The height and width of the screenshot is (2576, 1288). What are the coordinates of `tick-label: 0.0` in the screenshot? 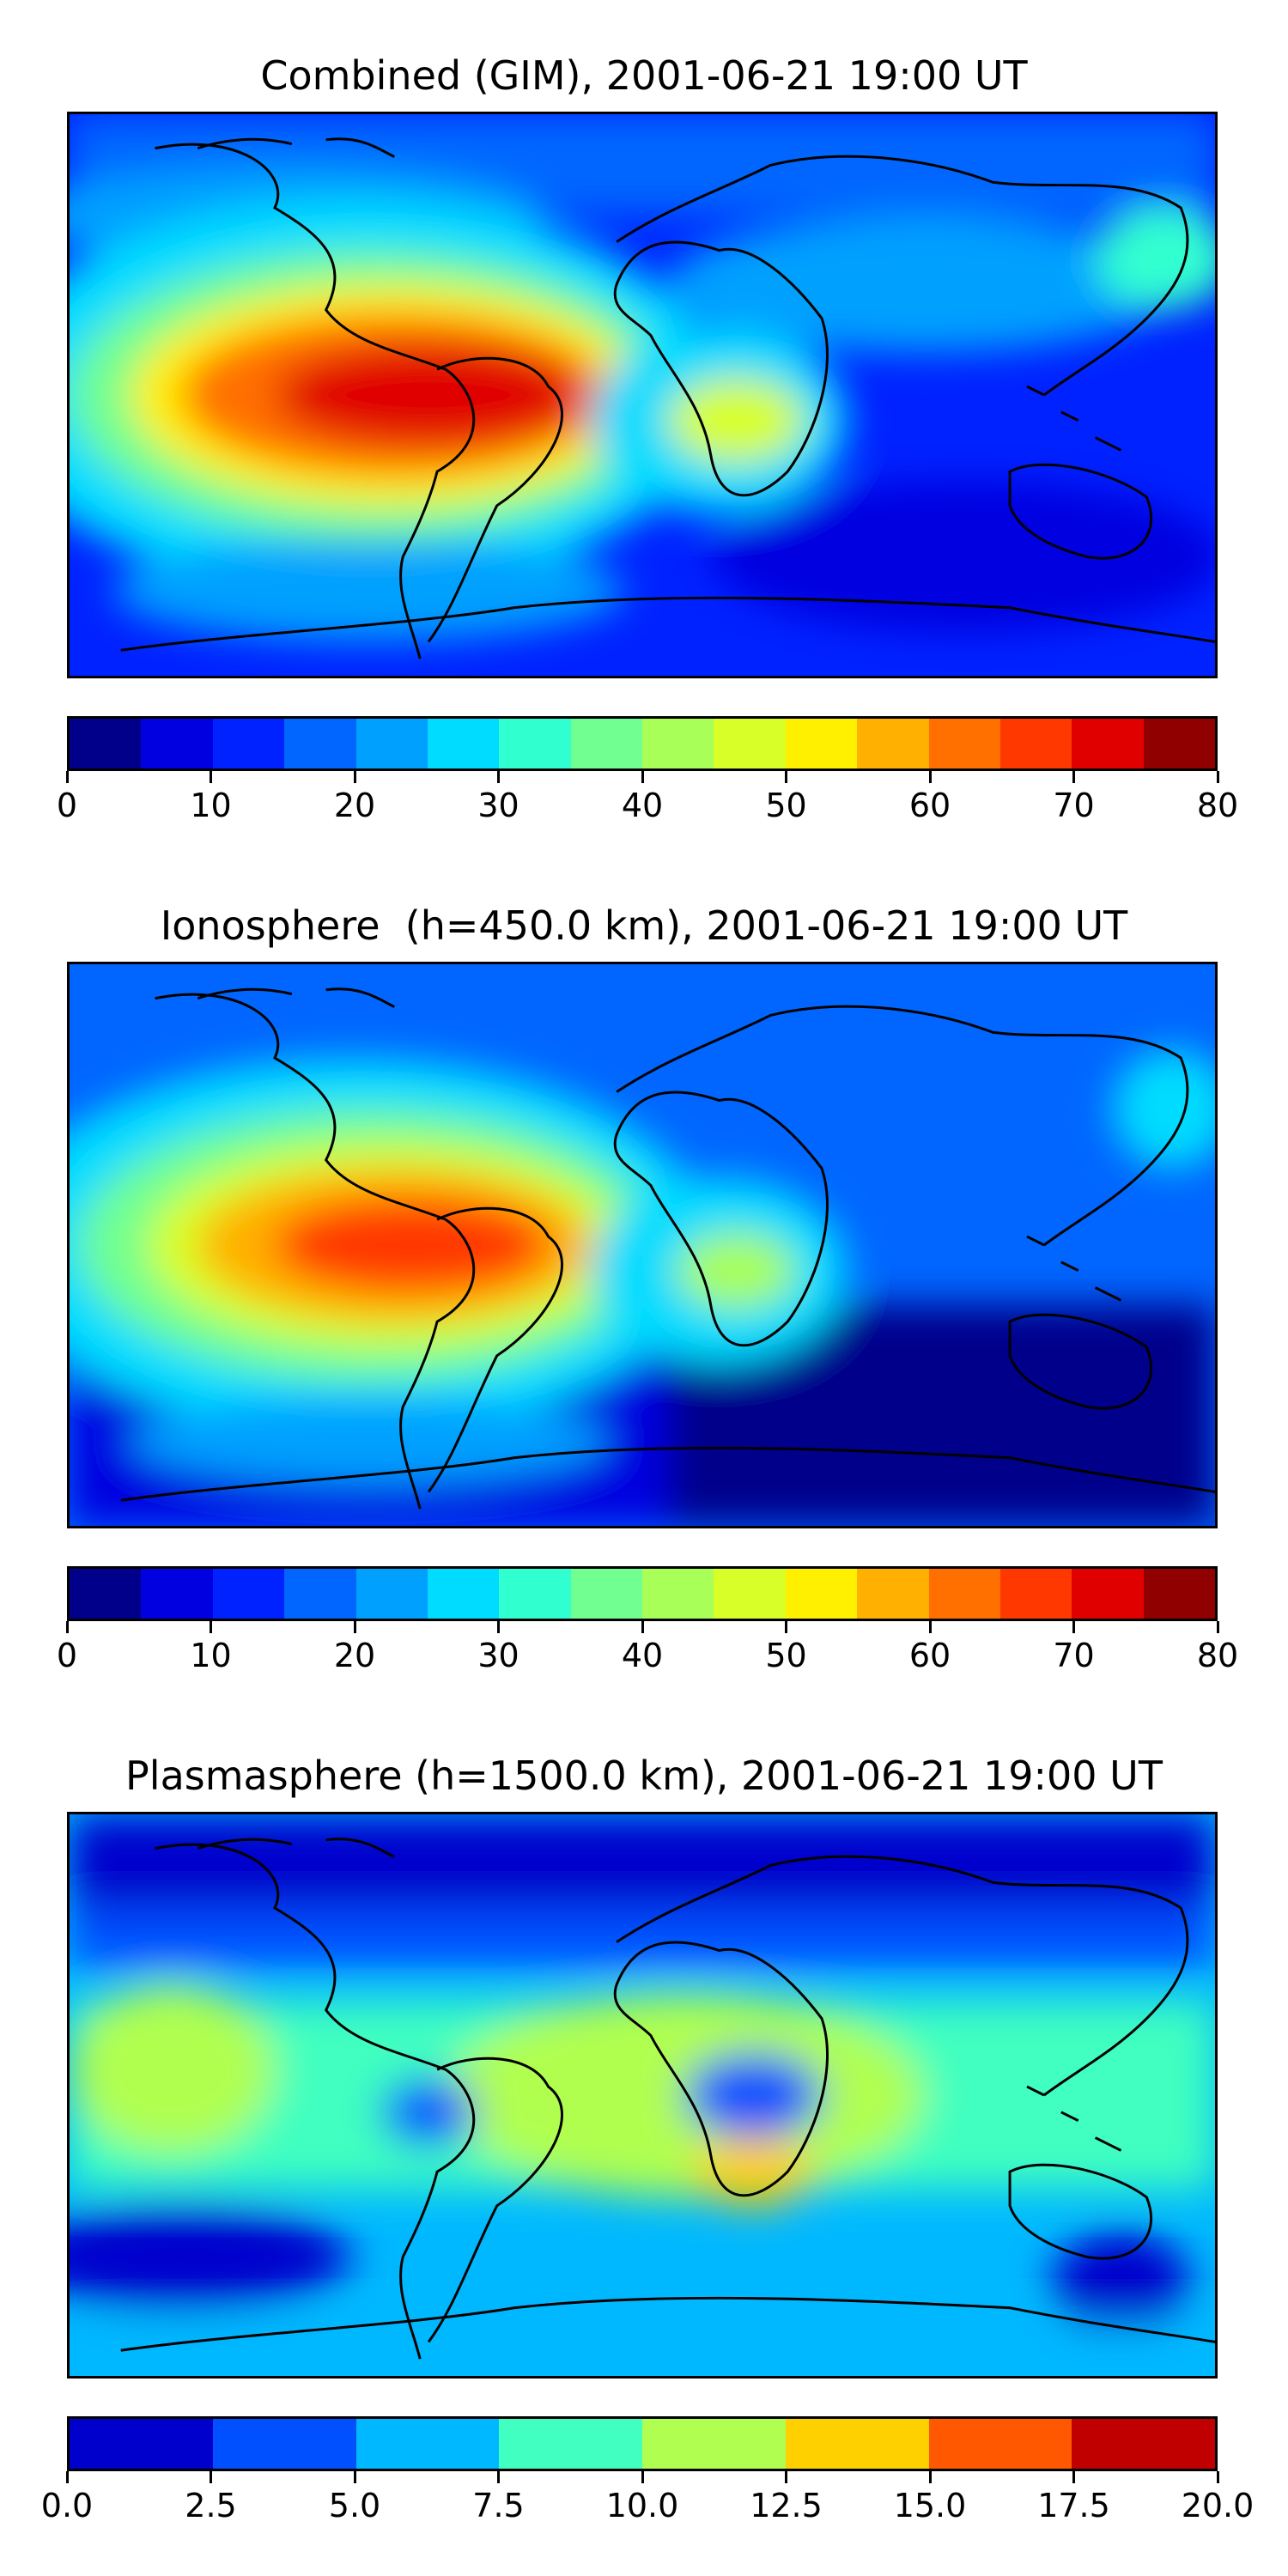 It's located at (67, 2506).